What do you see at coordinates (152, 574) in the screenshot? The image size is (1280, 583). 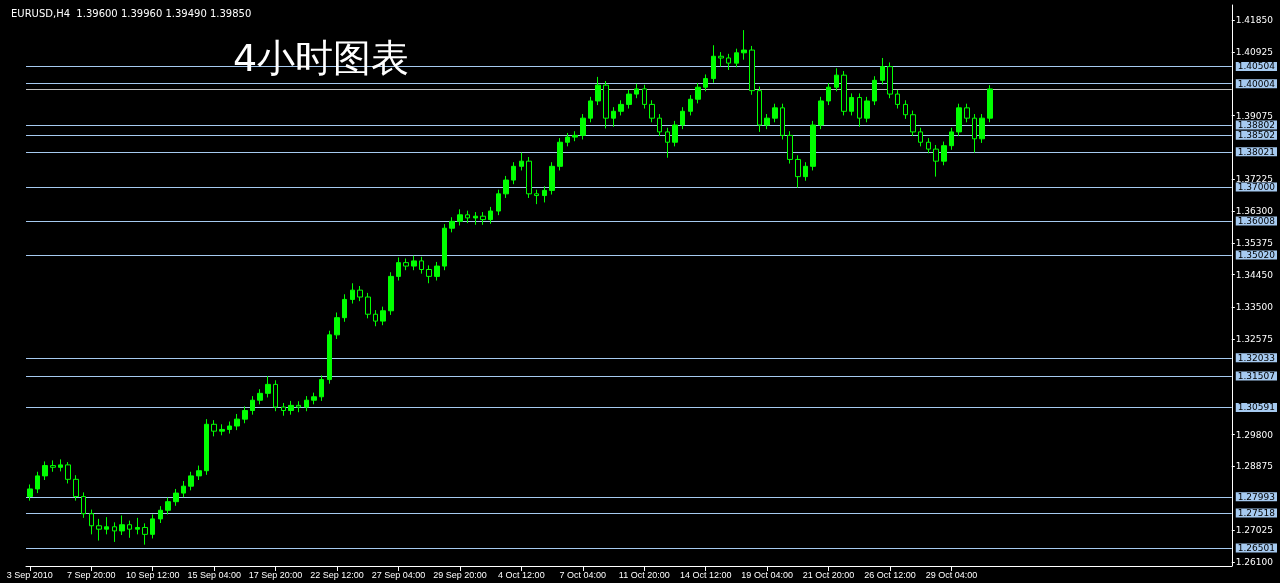 I see `x-tick-label: 10 Sep 12:00` at bounding box center [152, 574].